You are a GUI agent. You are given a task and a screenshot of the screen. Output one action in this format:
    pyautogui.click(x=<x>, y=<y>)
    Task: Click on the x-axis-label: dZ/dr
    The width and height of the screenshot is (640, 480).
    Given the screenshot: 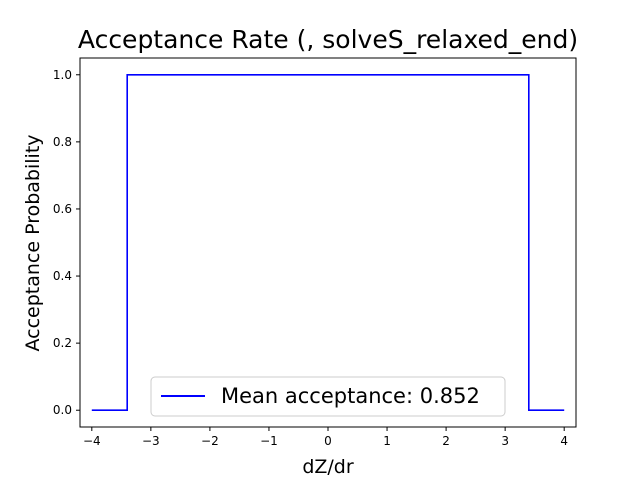 What is the action you would take?
    pyautogui.click(x=328, y=467)
    